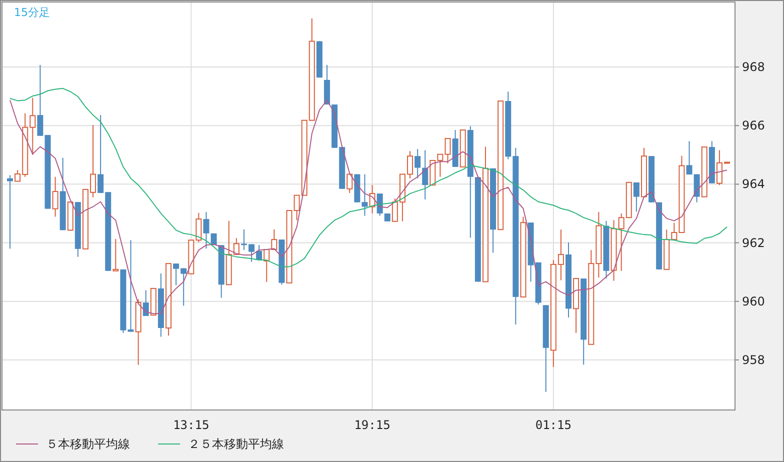  What do you see at coordinates (372, 425) in the screenshot?
I see `x-tick-label: 19:15` at bounding box center [372, 425].